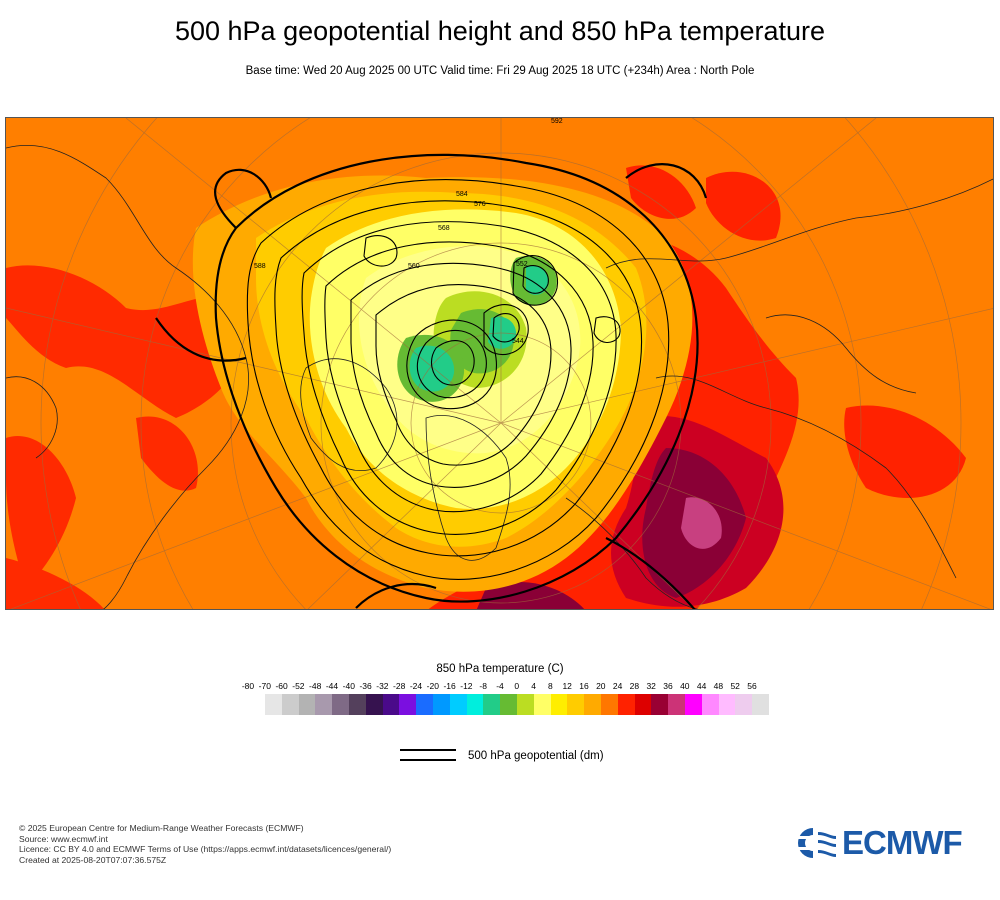  Describe the element at coordinates (701, 686) in the screenshot. I see `colorbar-tick-label: 44` at that location.